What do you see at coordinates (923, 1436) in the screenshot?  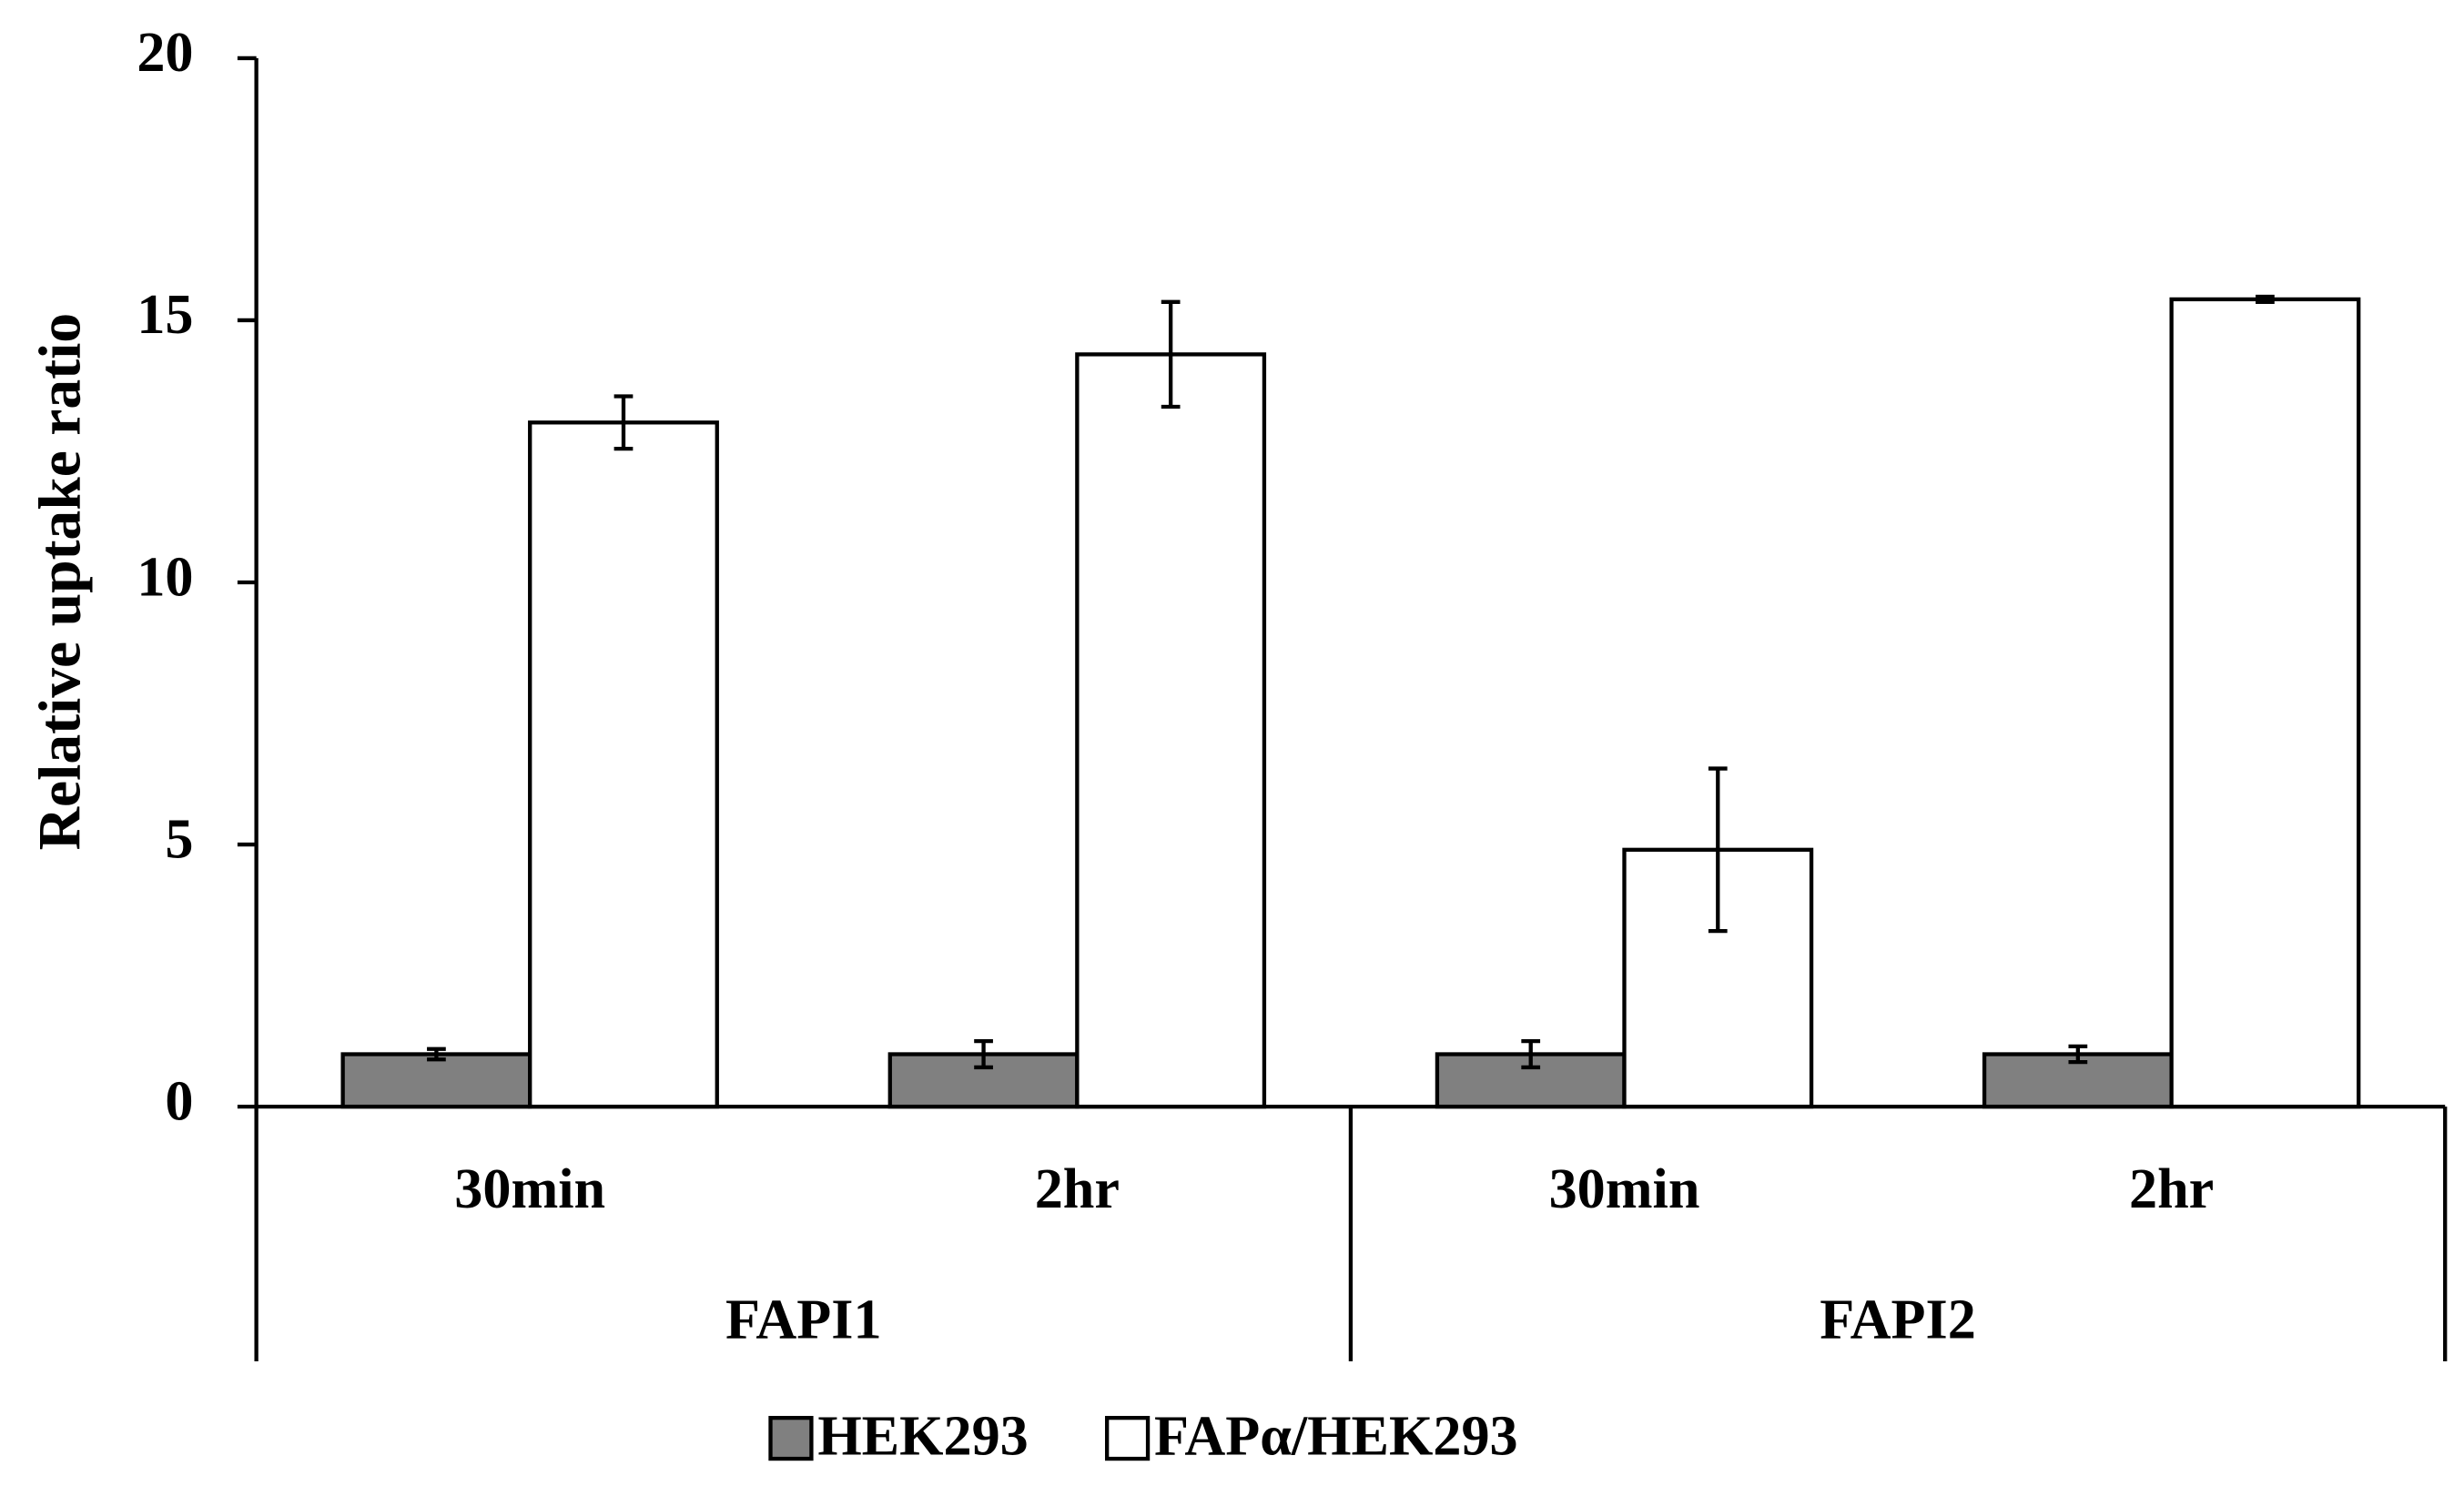 I see `legend-label: HEK293` at bounding box center [923, 1436].